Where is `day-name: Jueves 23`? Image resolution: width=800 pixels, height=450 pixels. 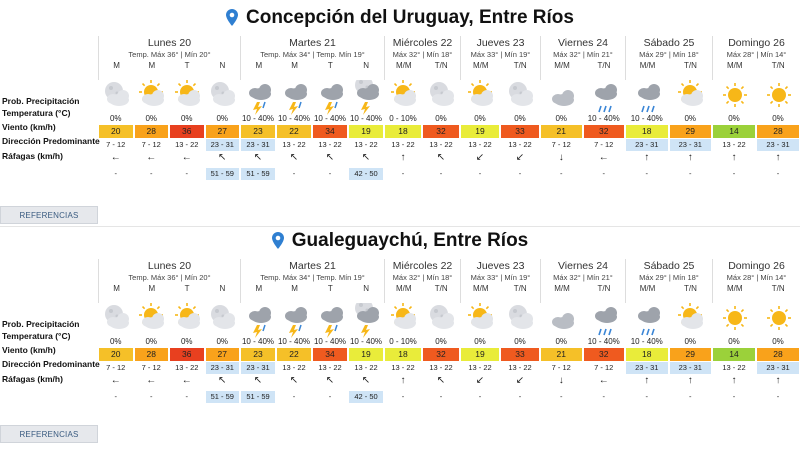
day-name: Jueves 23 is located at coordinates (500, 43).